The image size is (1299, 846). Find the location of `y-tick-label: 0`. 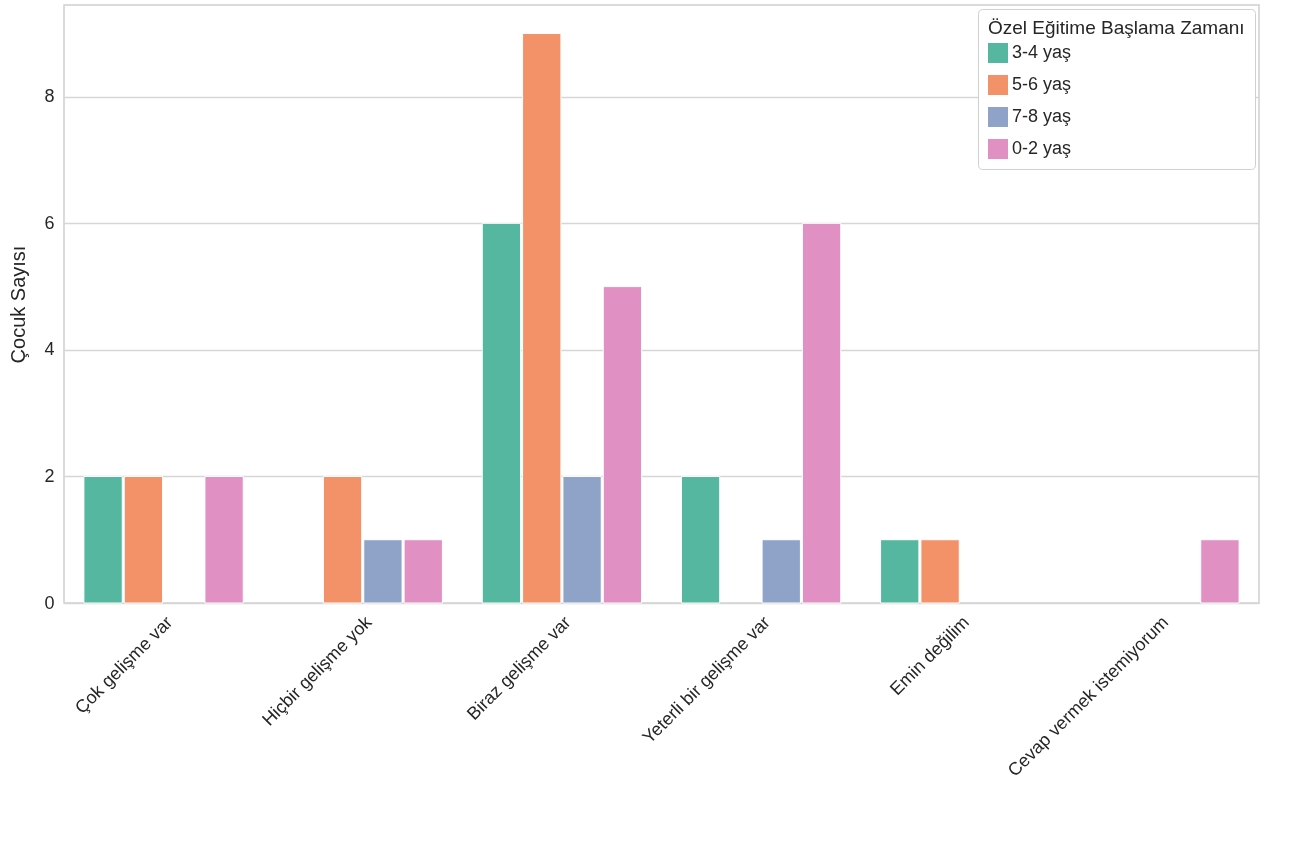

y-tick-label: 0 is located at coordinates (49, 602).